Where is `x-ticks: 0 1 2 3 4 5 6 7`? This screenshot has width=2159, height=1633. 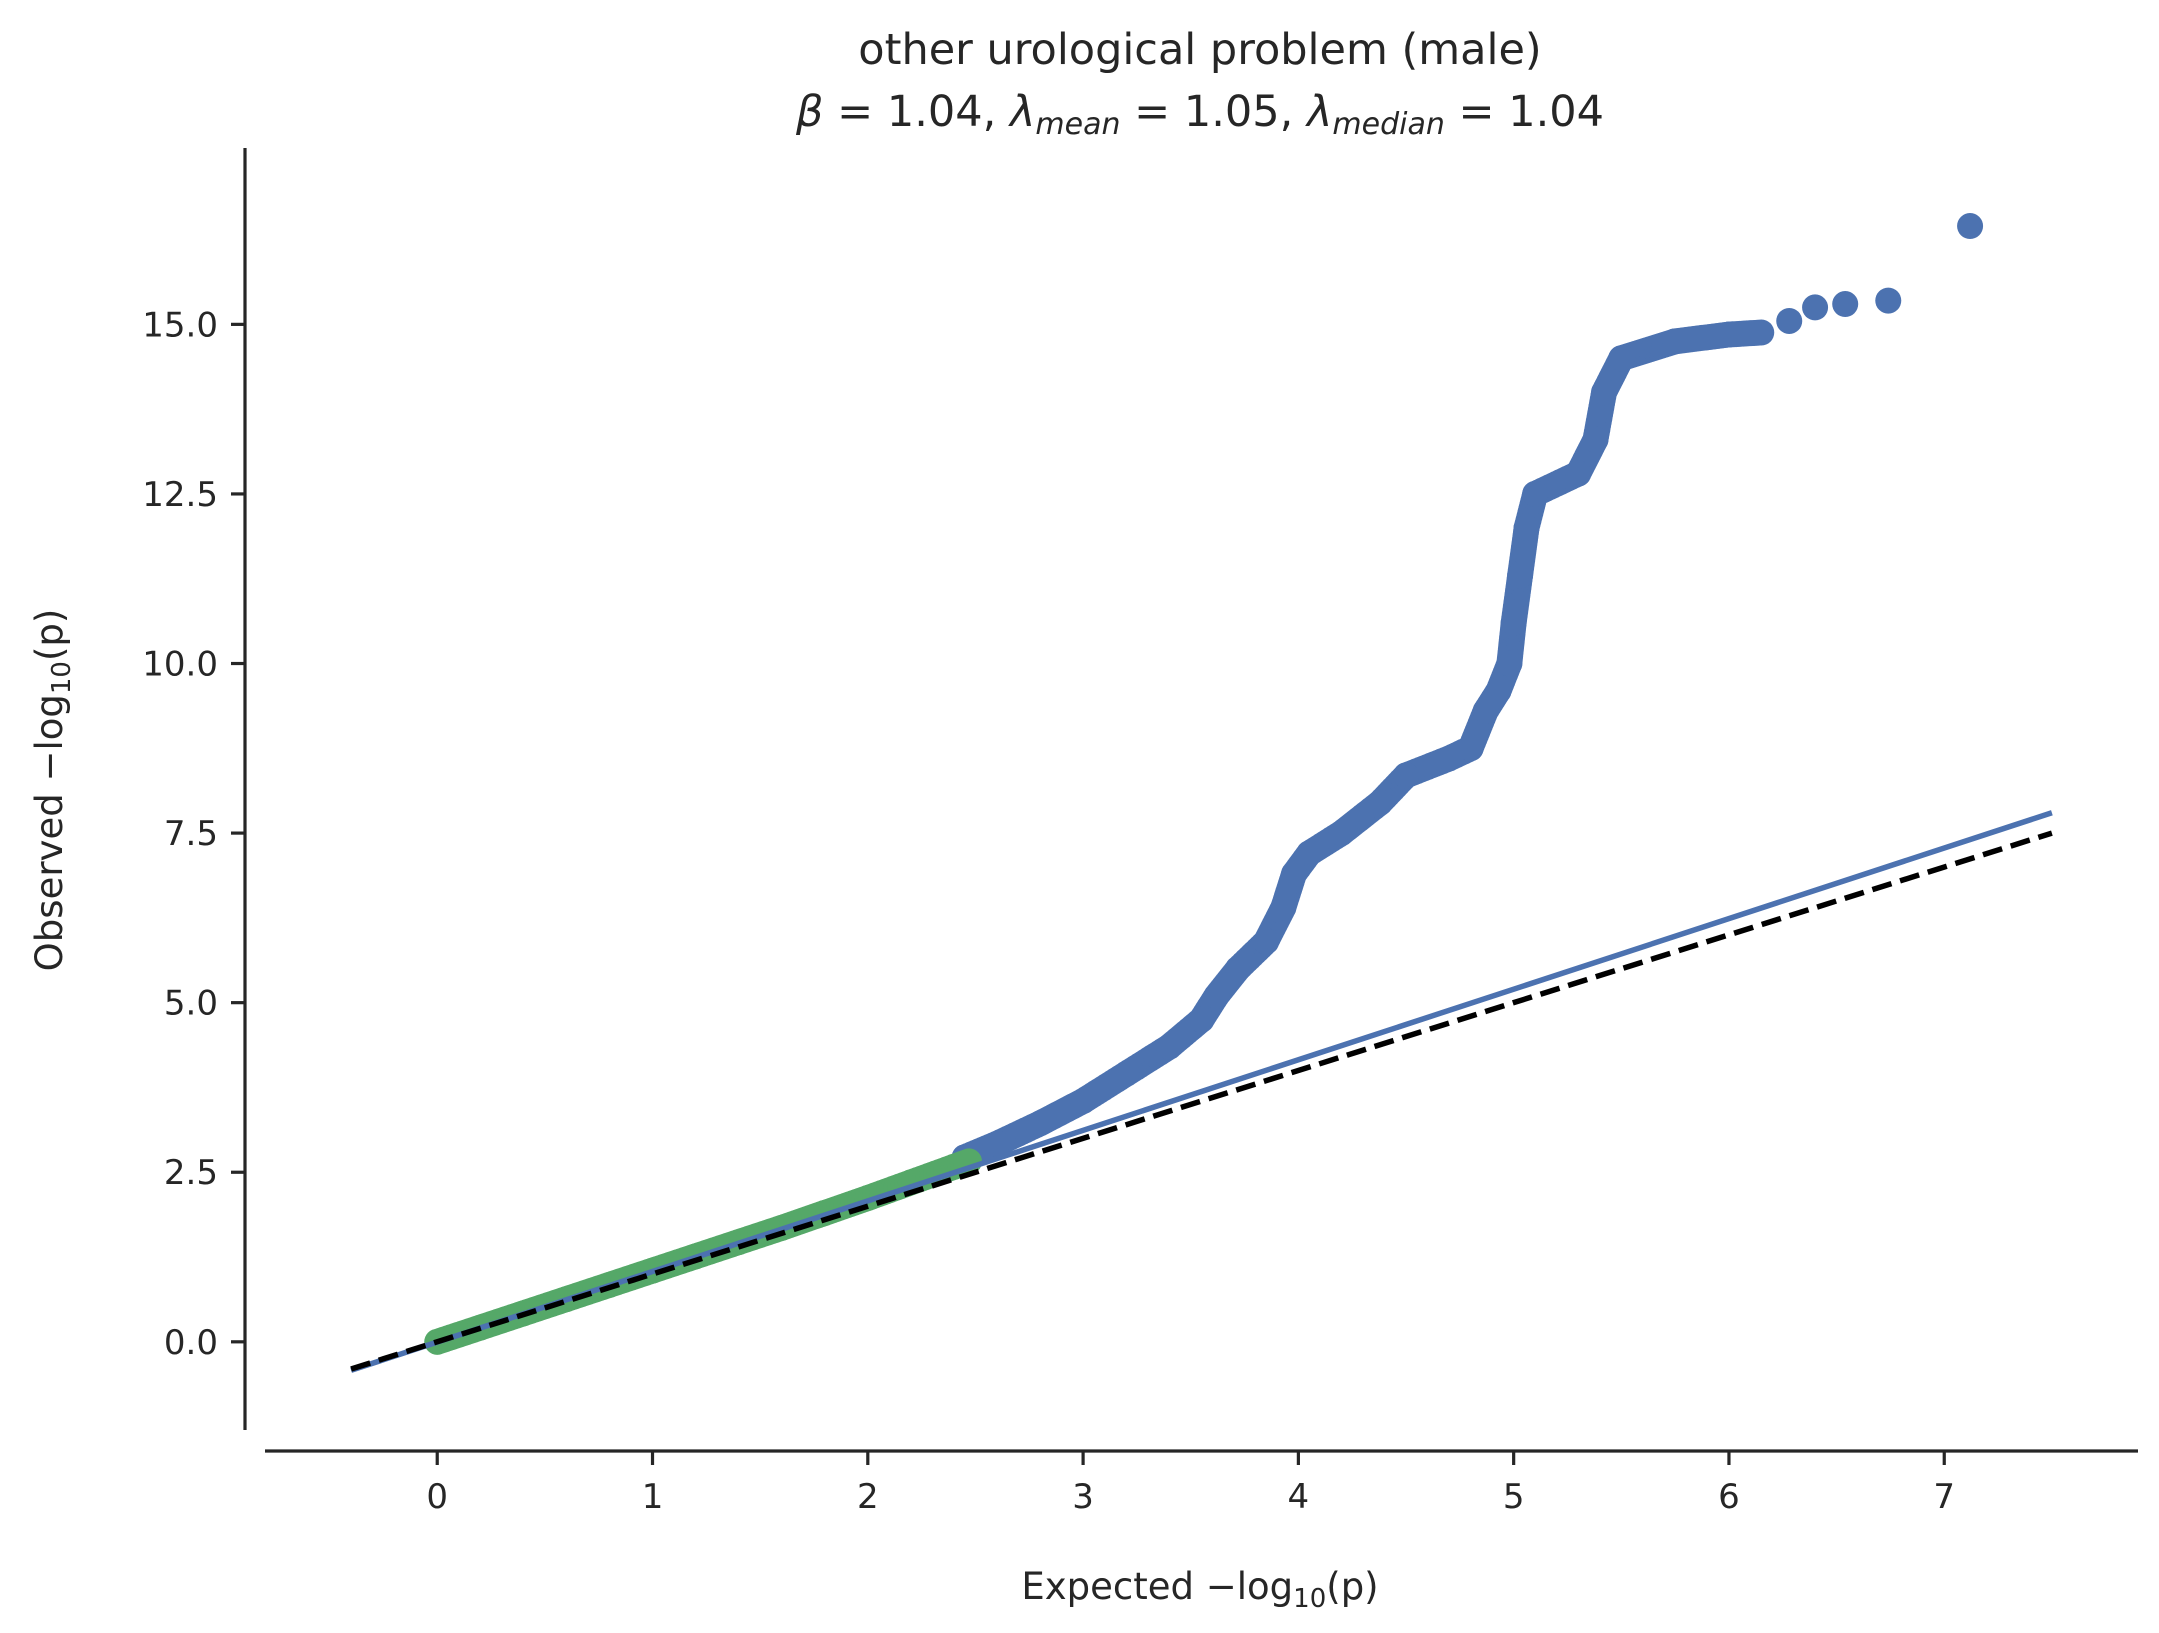 x-ticks: 0 1 2 3 4 5 6 7 is located at coordinates (1190, 1484).